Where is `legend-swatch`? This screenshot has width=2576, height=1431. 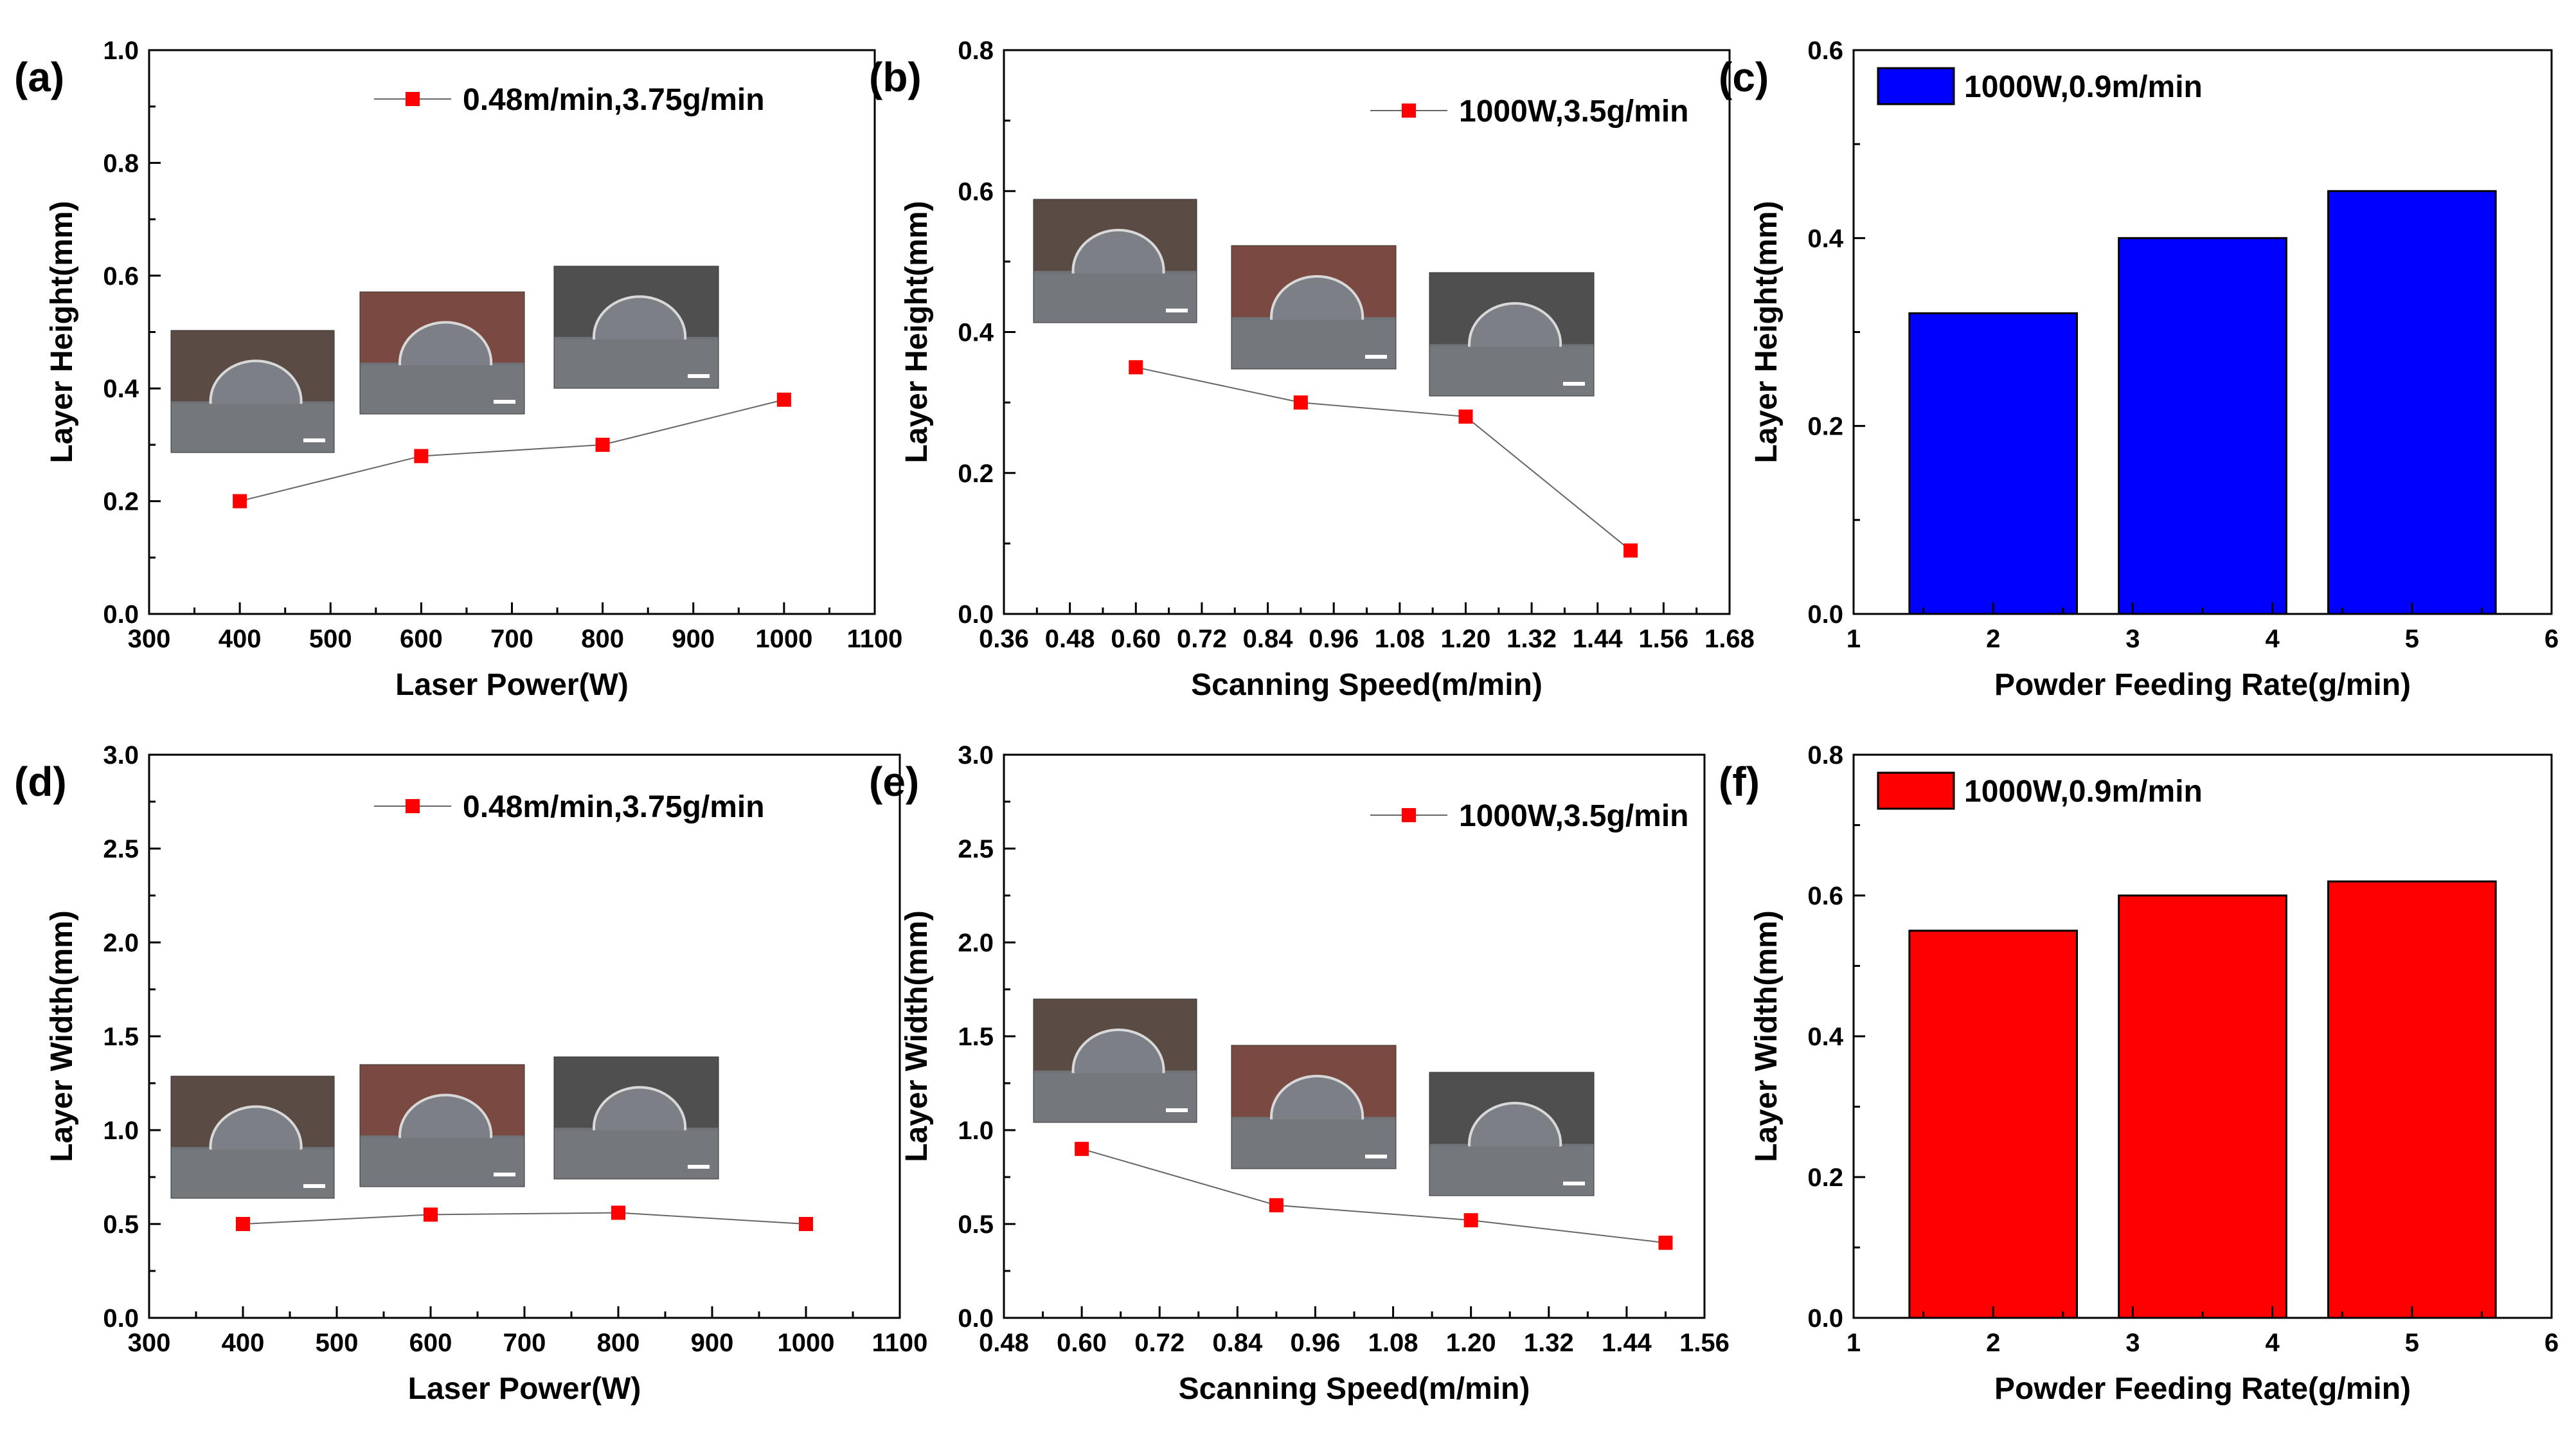 legend-swatch is located at coordinates (1916, 791).